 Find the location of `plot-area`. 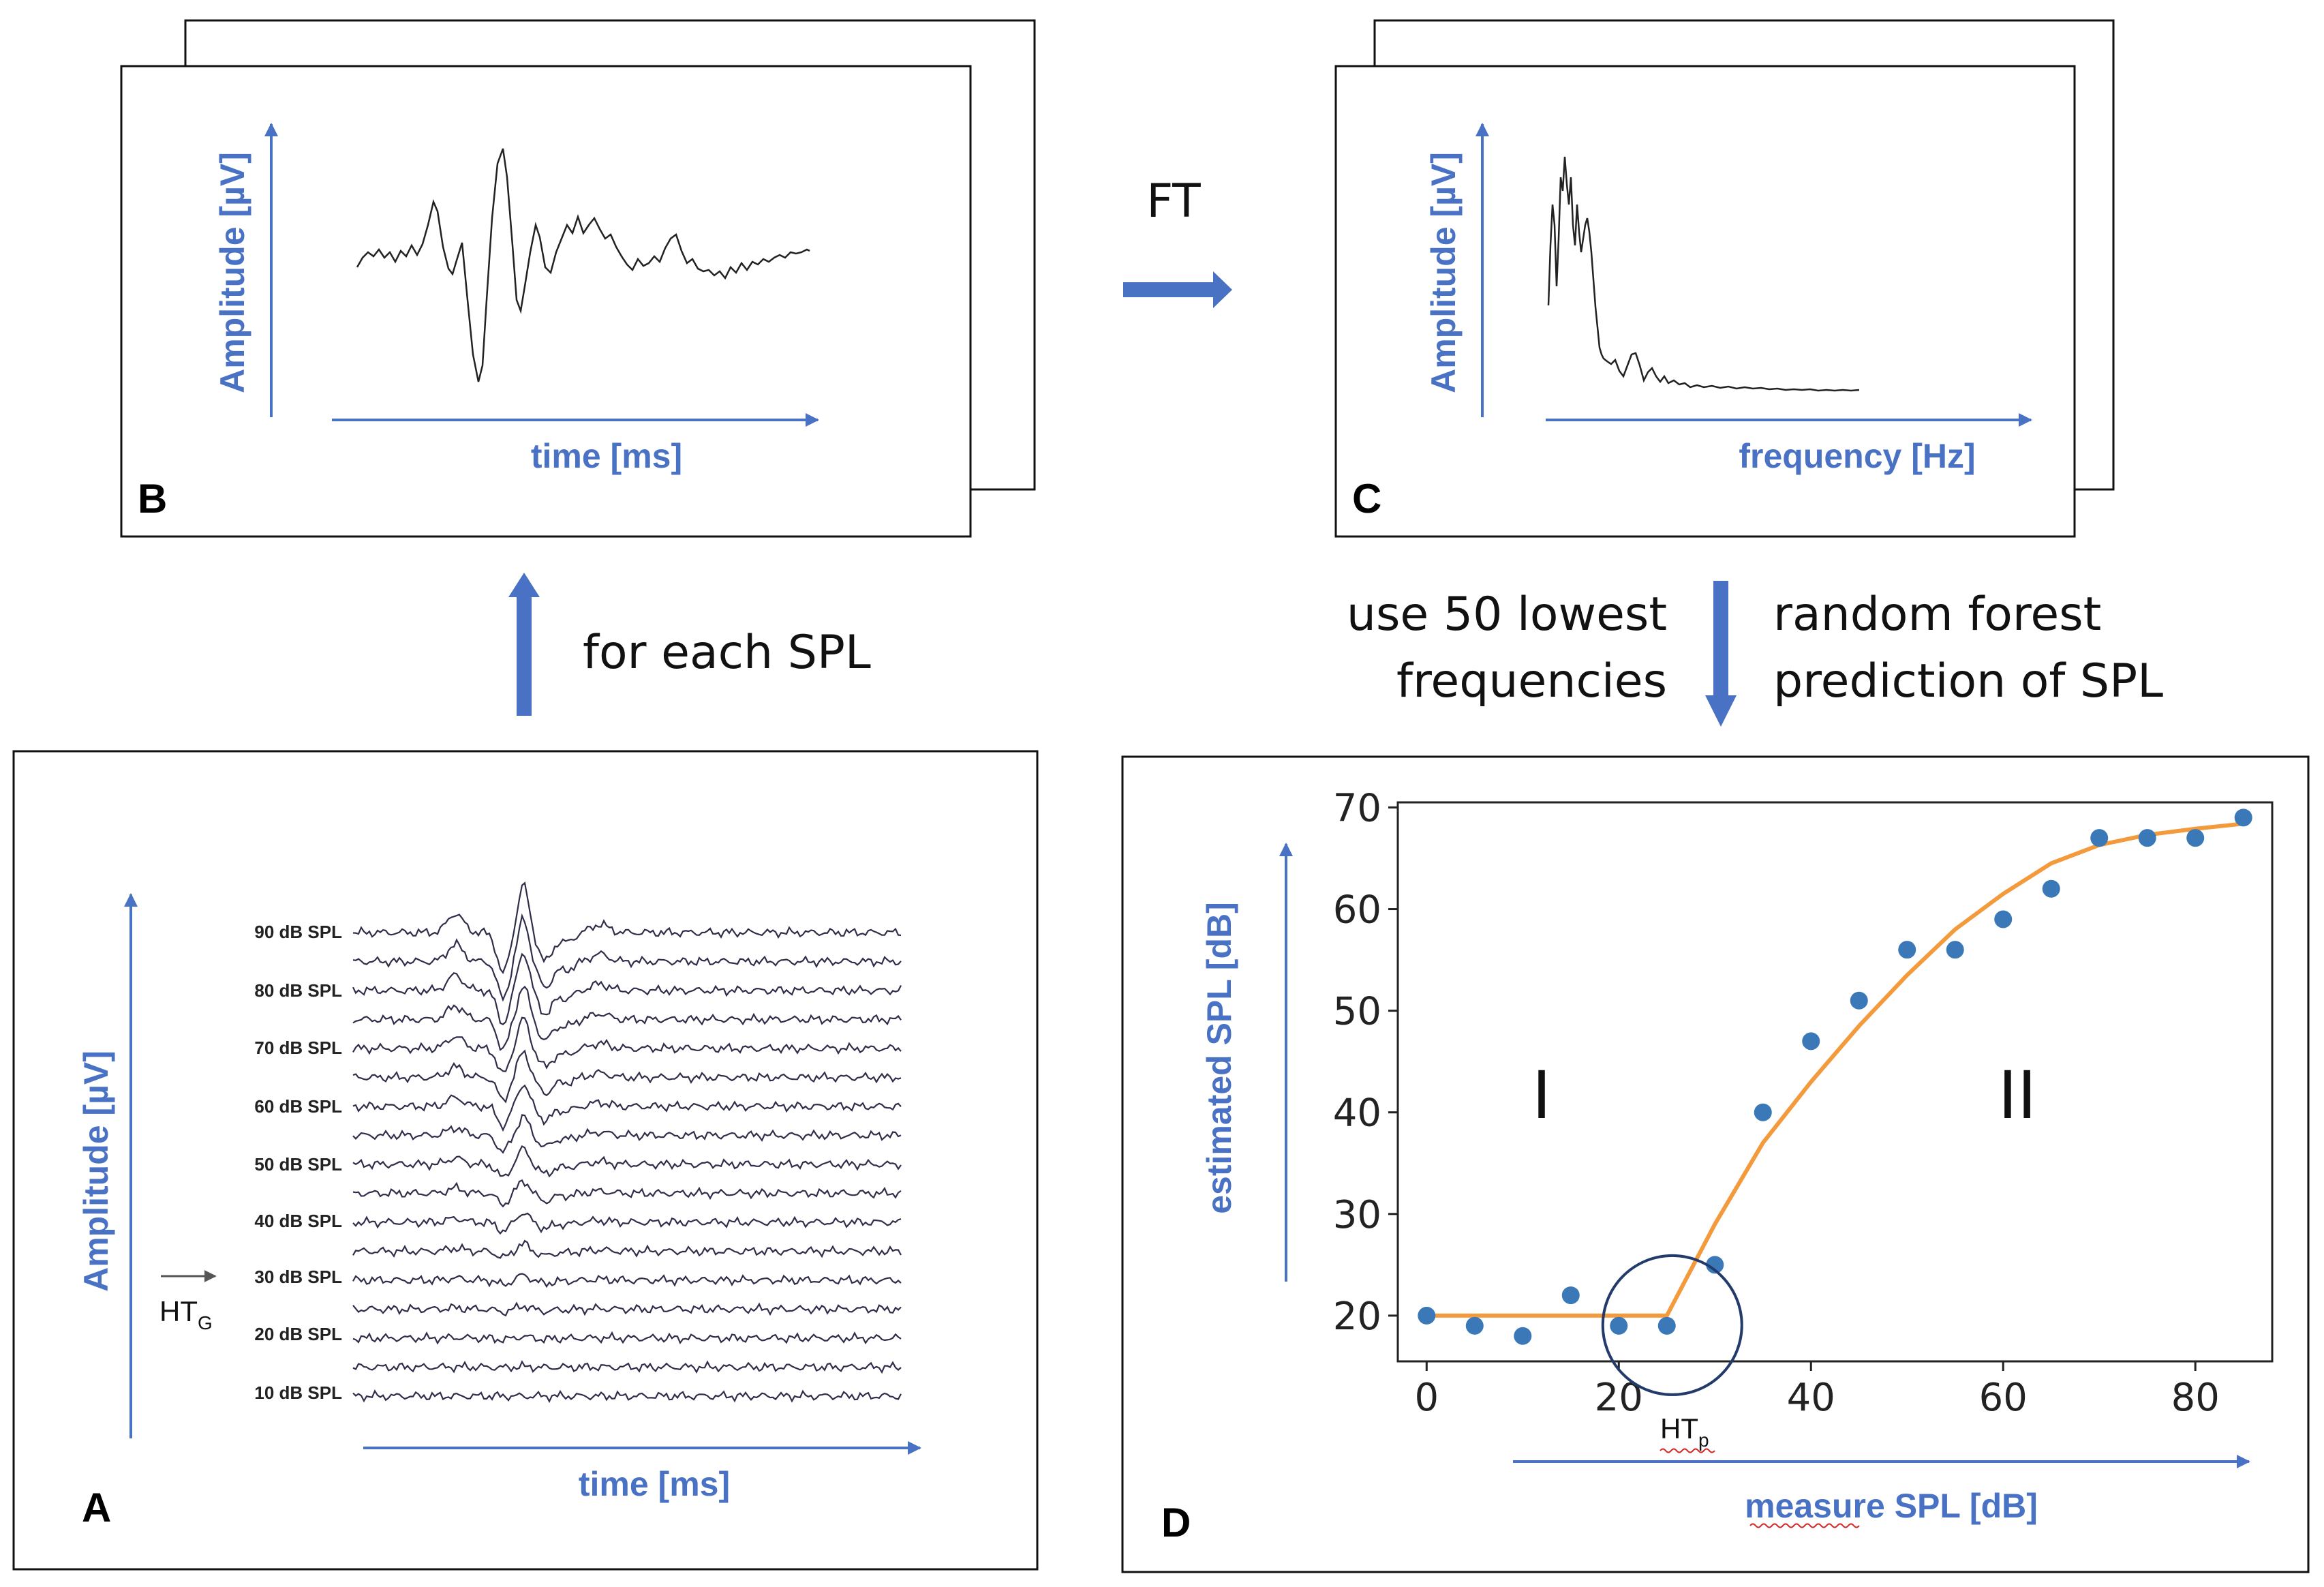

plot-area is located at coordinates (1835, 1082).